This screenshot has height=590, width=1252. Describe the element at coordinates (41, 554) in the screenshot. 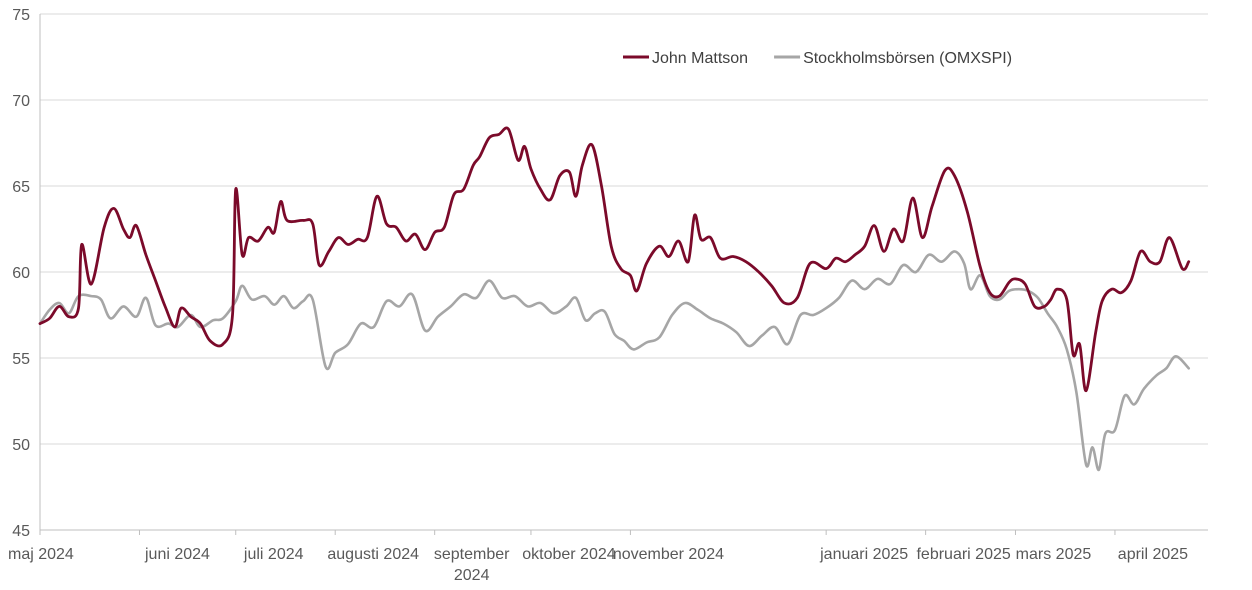

I see `x-tick-label: maj 2024` at that location.